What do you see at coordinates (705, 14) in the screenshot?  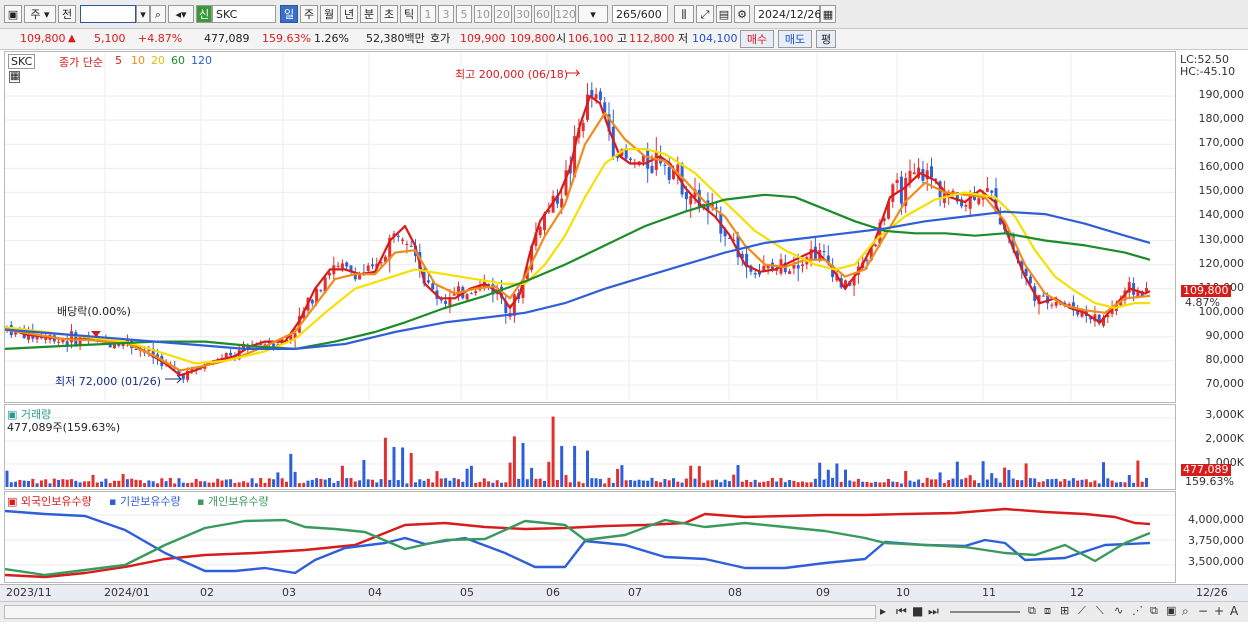 I see `draw-tool-icon: ⤢` at bounding box center [705, 14].